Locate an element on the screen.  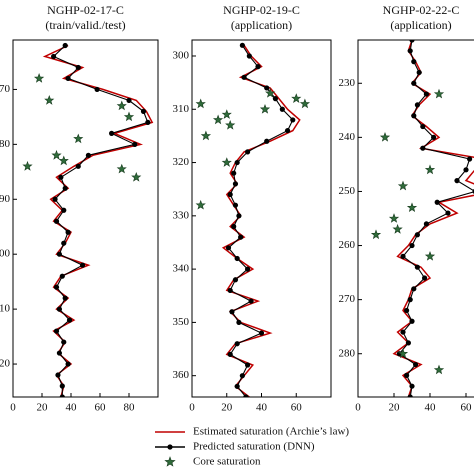
legend-label: Core saturation is located at coordinates (227, 462).